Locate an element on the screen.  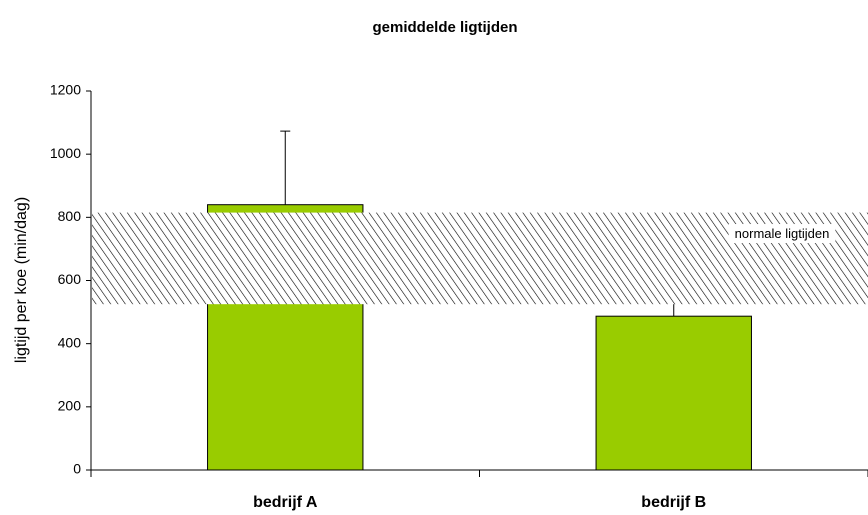
band-label: normale ligtijden is located at coordinates (782, 233).